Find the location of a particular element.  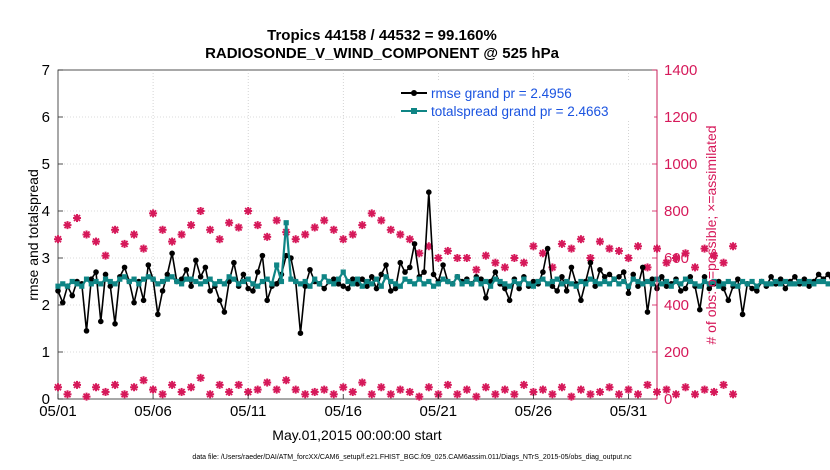

x-axis-label: May.01,2015 00:00:00 start is located at coordinates (357, 435).